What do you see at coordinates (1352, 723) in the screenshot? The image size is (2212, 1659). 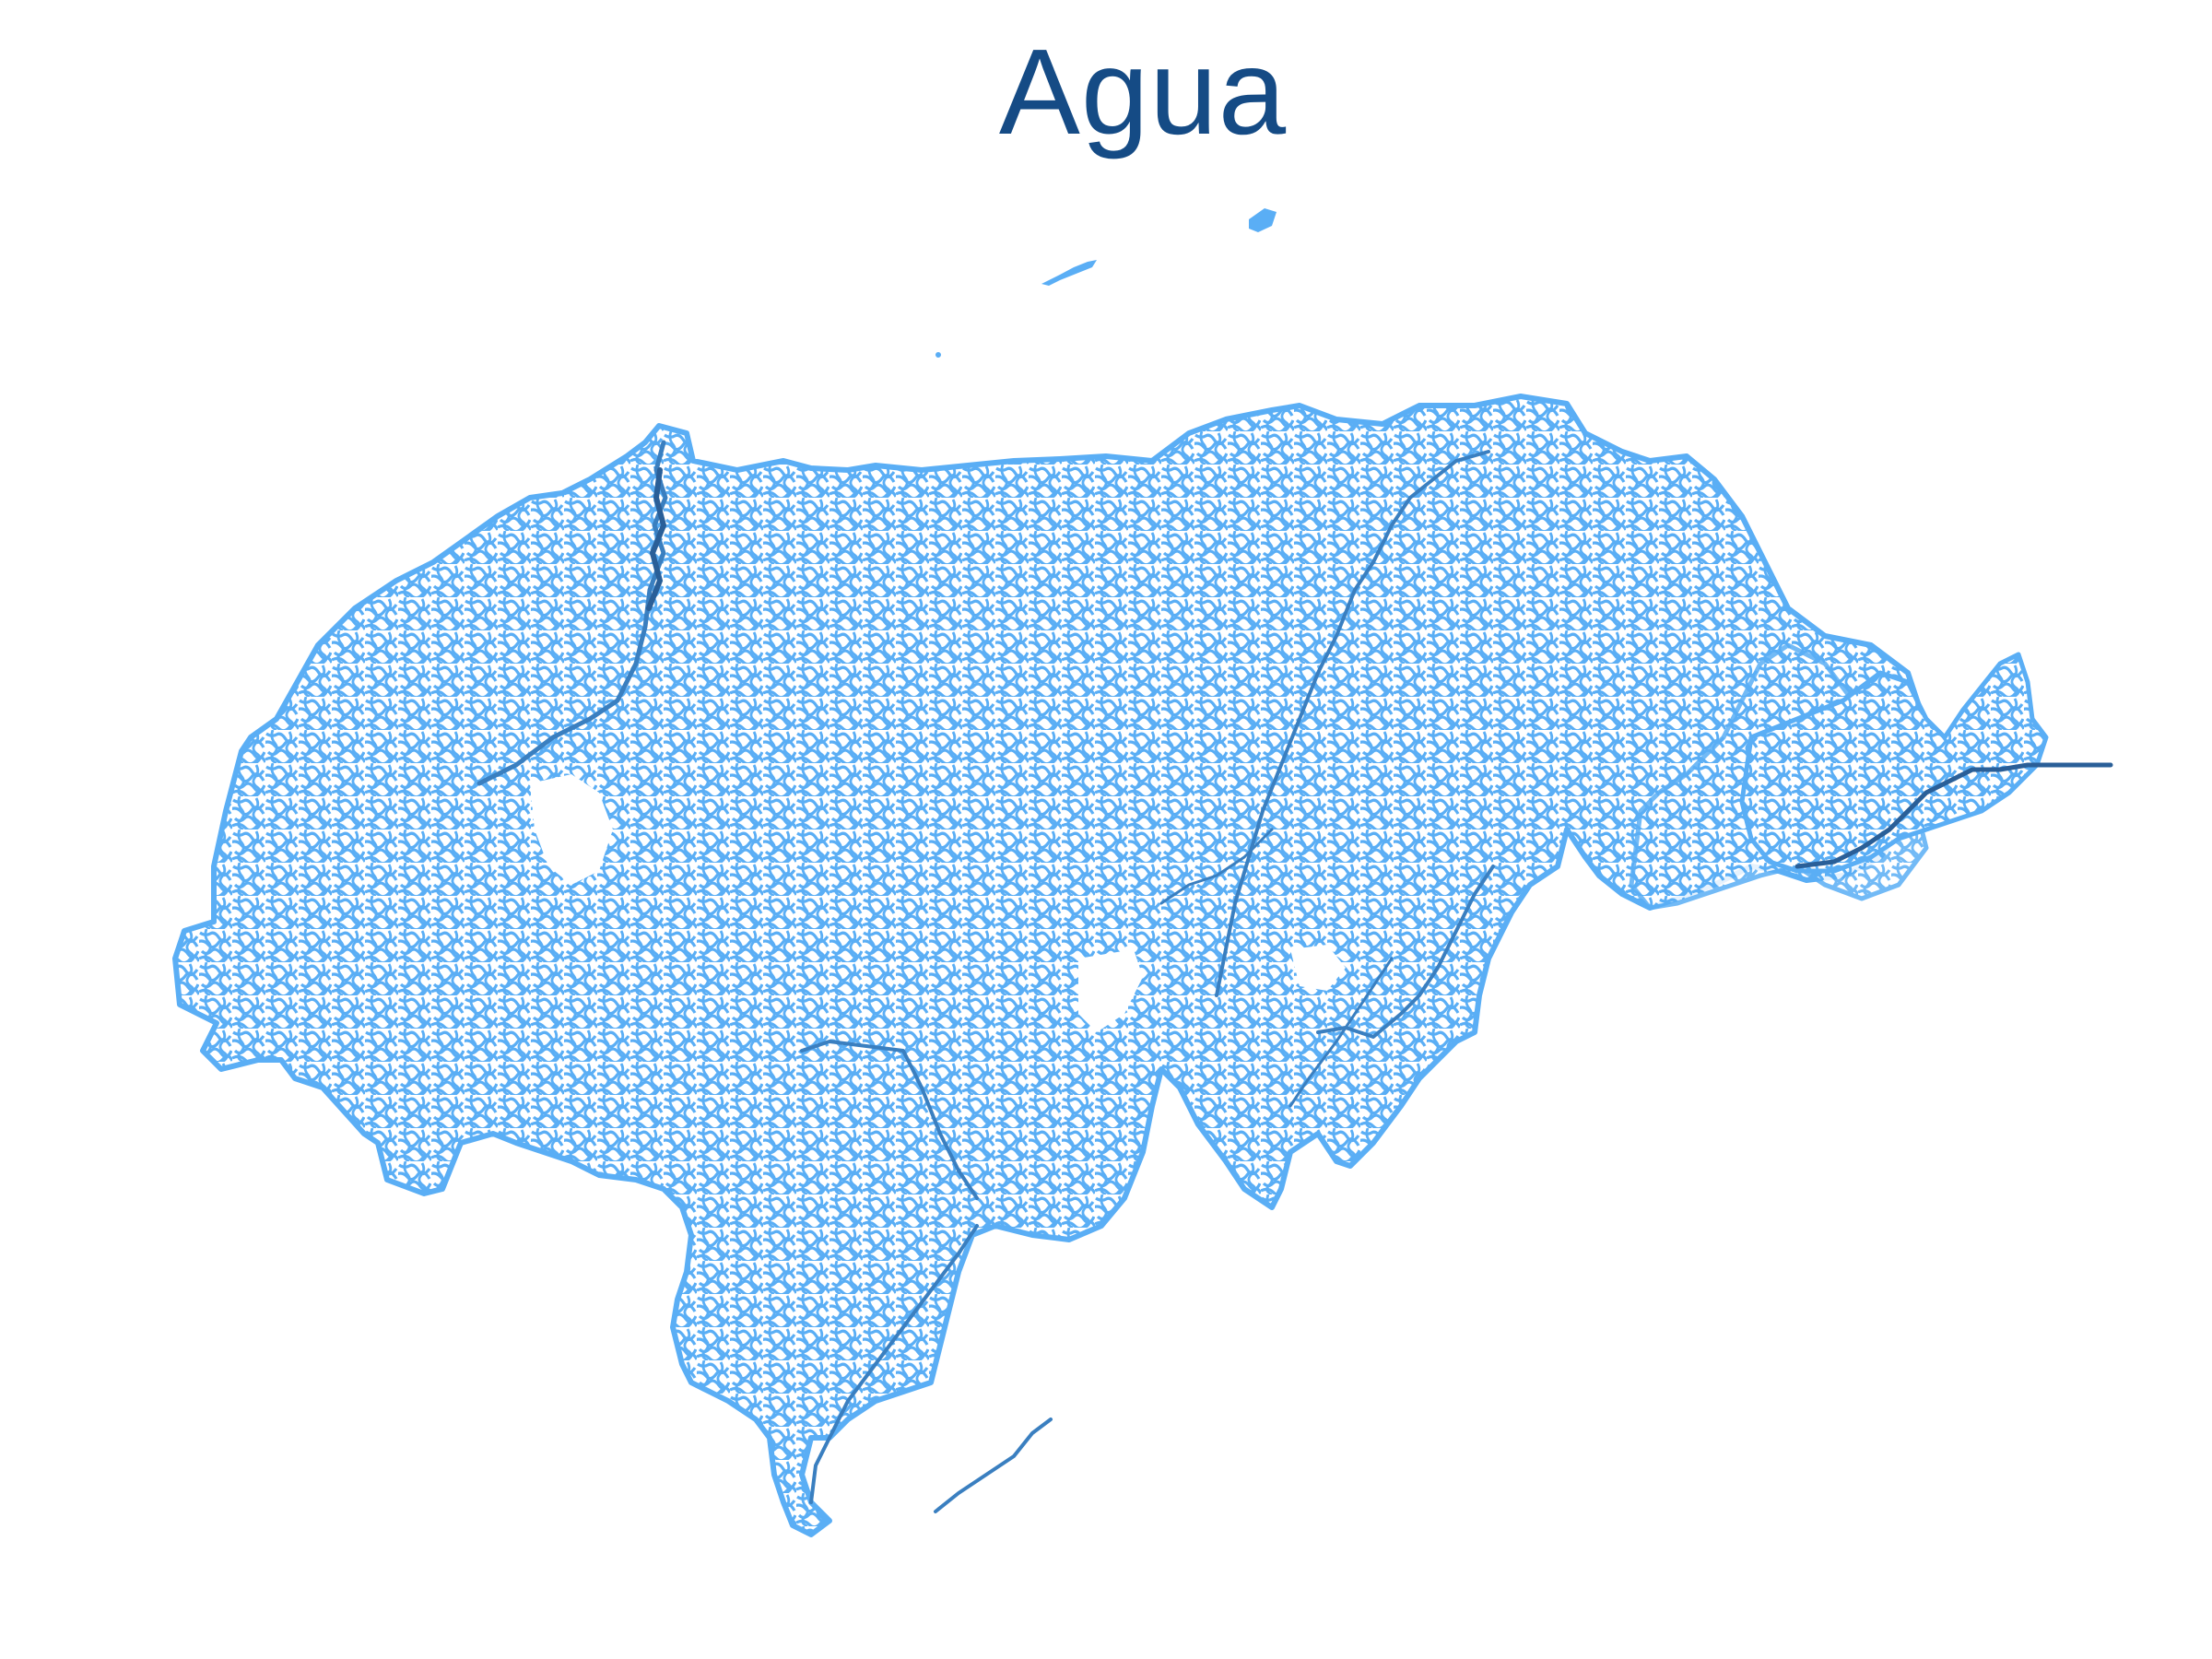 I see `river-aguan` at bounding box center [1352, 723].